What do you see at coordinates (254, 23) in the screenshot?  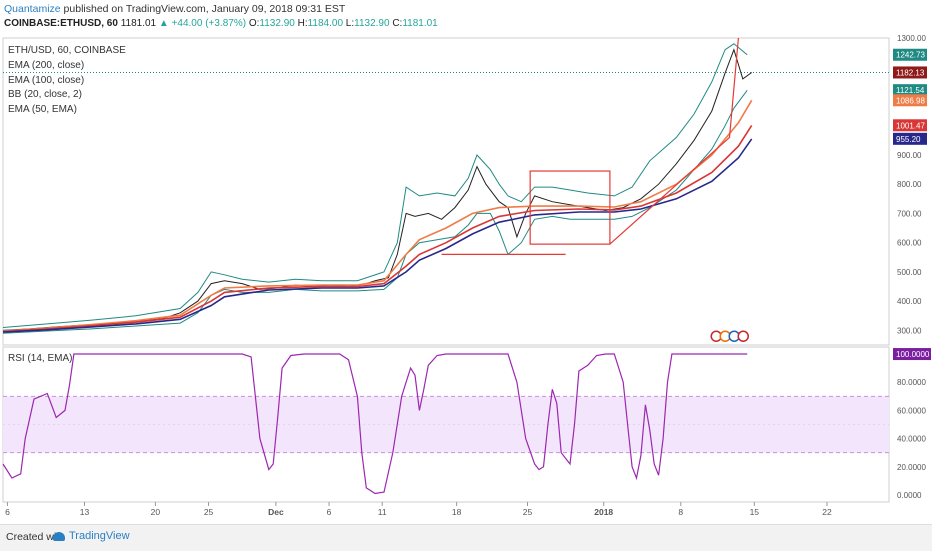 I see `o-label: O:` at bounding box center [254, 23].